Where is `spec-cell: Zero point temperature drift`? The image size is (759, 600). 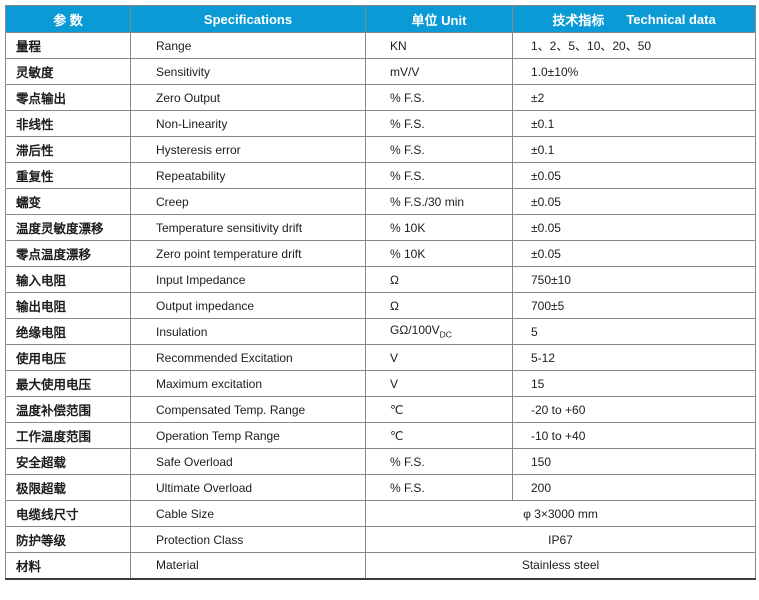
spec-cell: Zero point temperature drift is located at coordinates (248, 253).